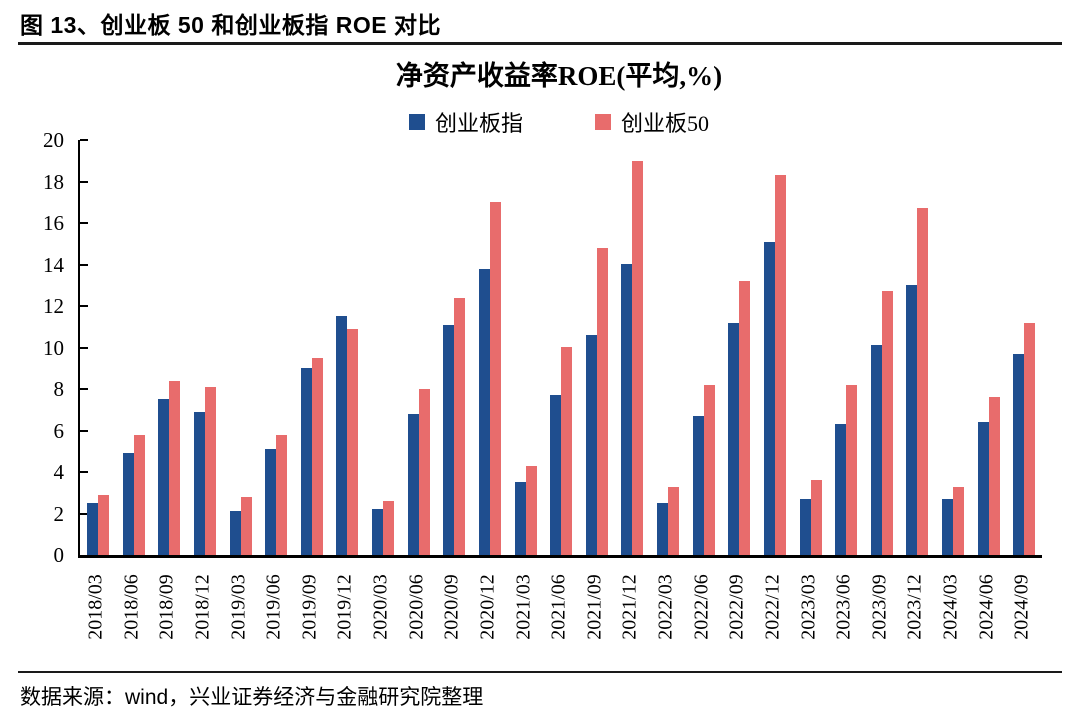 The image size is (1080, 718). What do you see at coordinates (665, 607) in the screenshot?
I see `x-axis-label: 2022/03` at bounding box center [665, 607].